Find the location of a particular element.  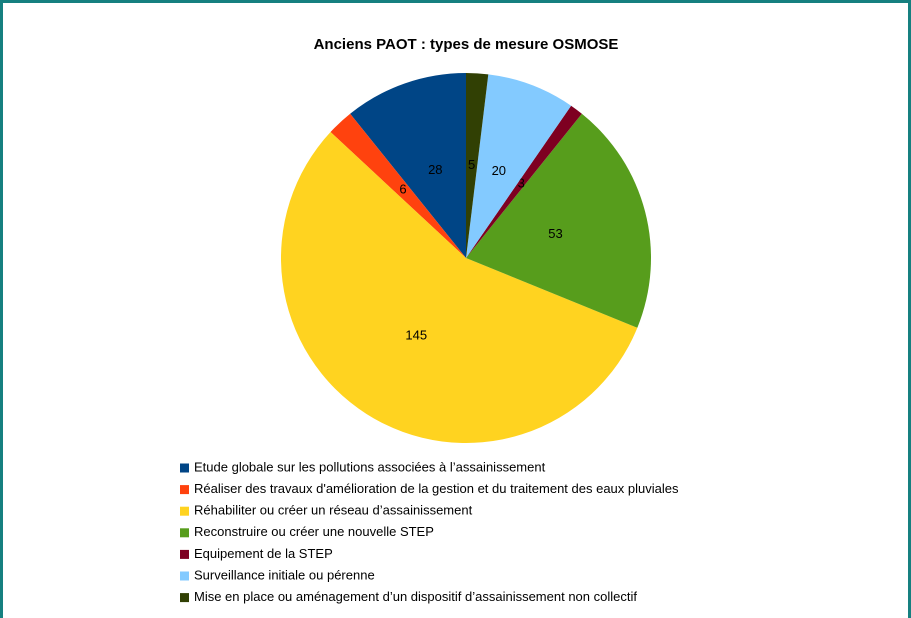

data-label: 28 is located at coordinates (435, 169).